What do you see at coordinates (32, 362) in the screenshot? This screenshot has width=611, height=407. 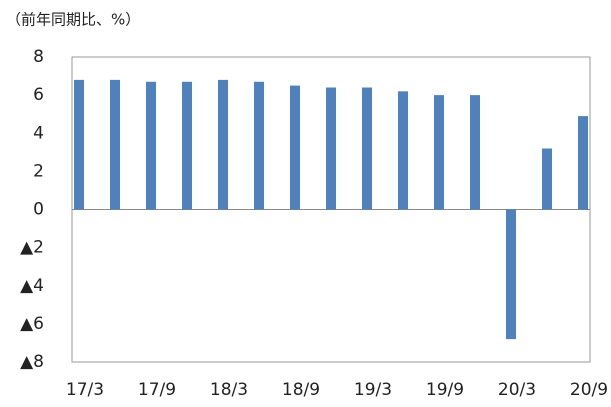 I see `y-tick-label: ▲8` at bounding box center [32, 362].